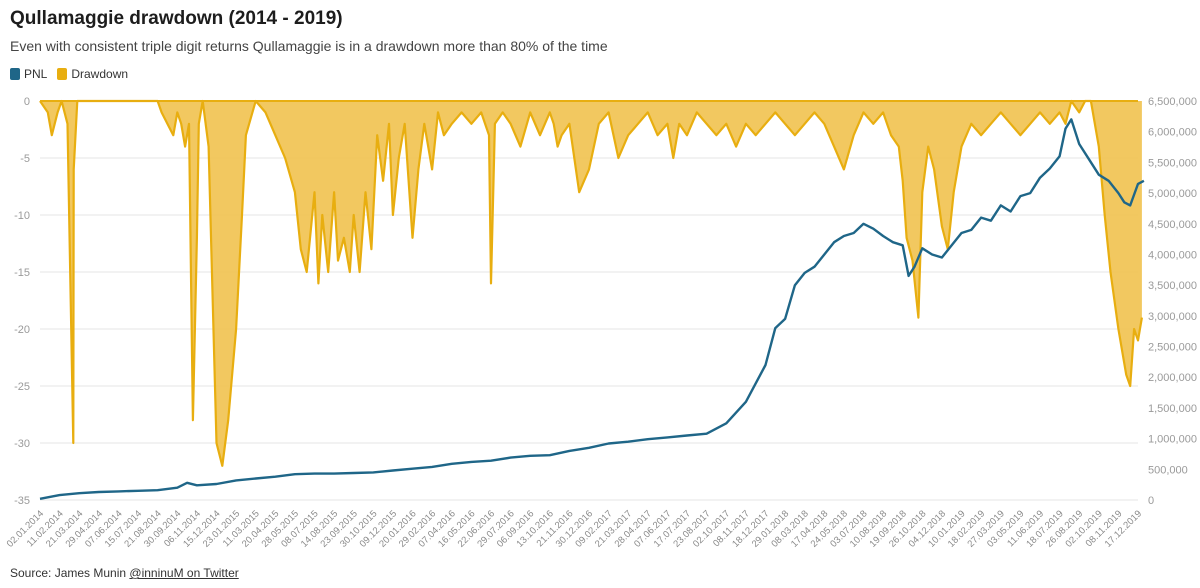  Describe the element at coordinates (22, 273) in the screenshot. I see `left-tick-label: -15` at that location.